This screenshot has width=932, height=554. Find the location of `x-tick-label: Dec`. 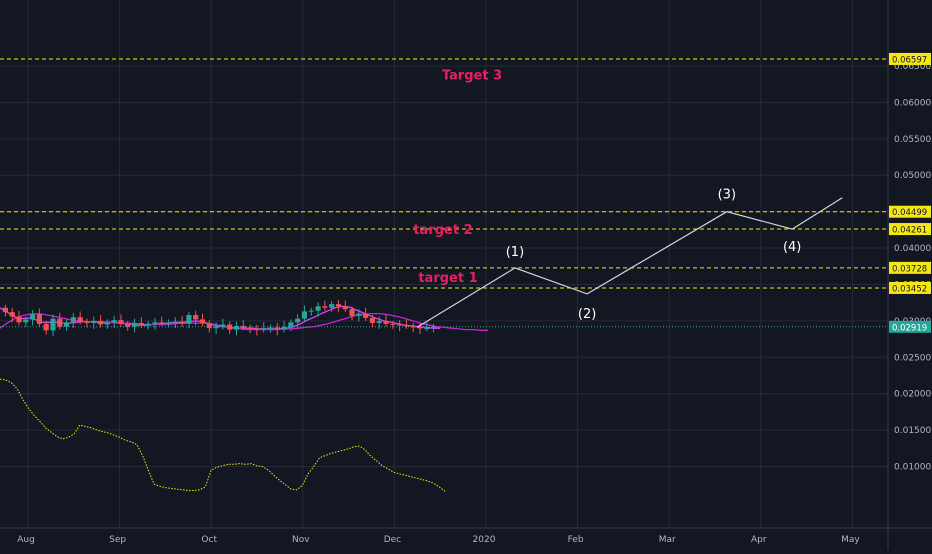

x-tick-label: Dec is located at coordinates (392, 540).